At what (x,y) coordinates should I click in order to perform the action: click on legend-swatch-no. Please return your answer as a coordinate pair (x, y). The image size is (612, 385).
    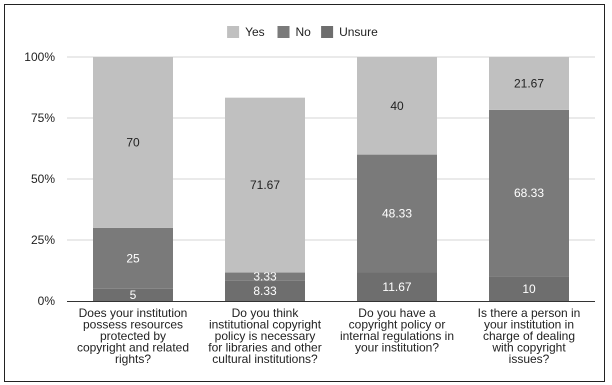
    Looking at the image, I should click on (283, 32).